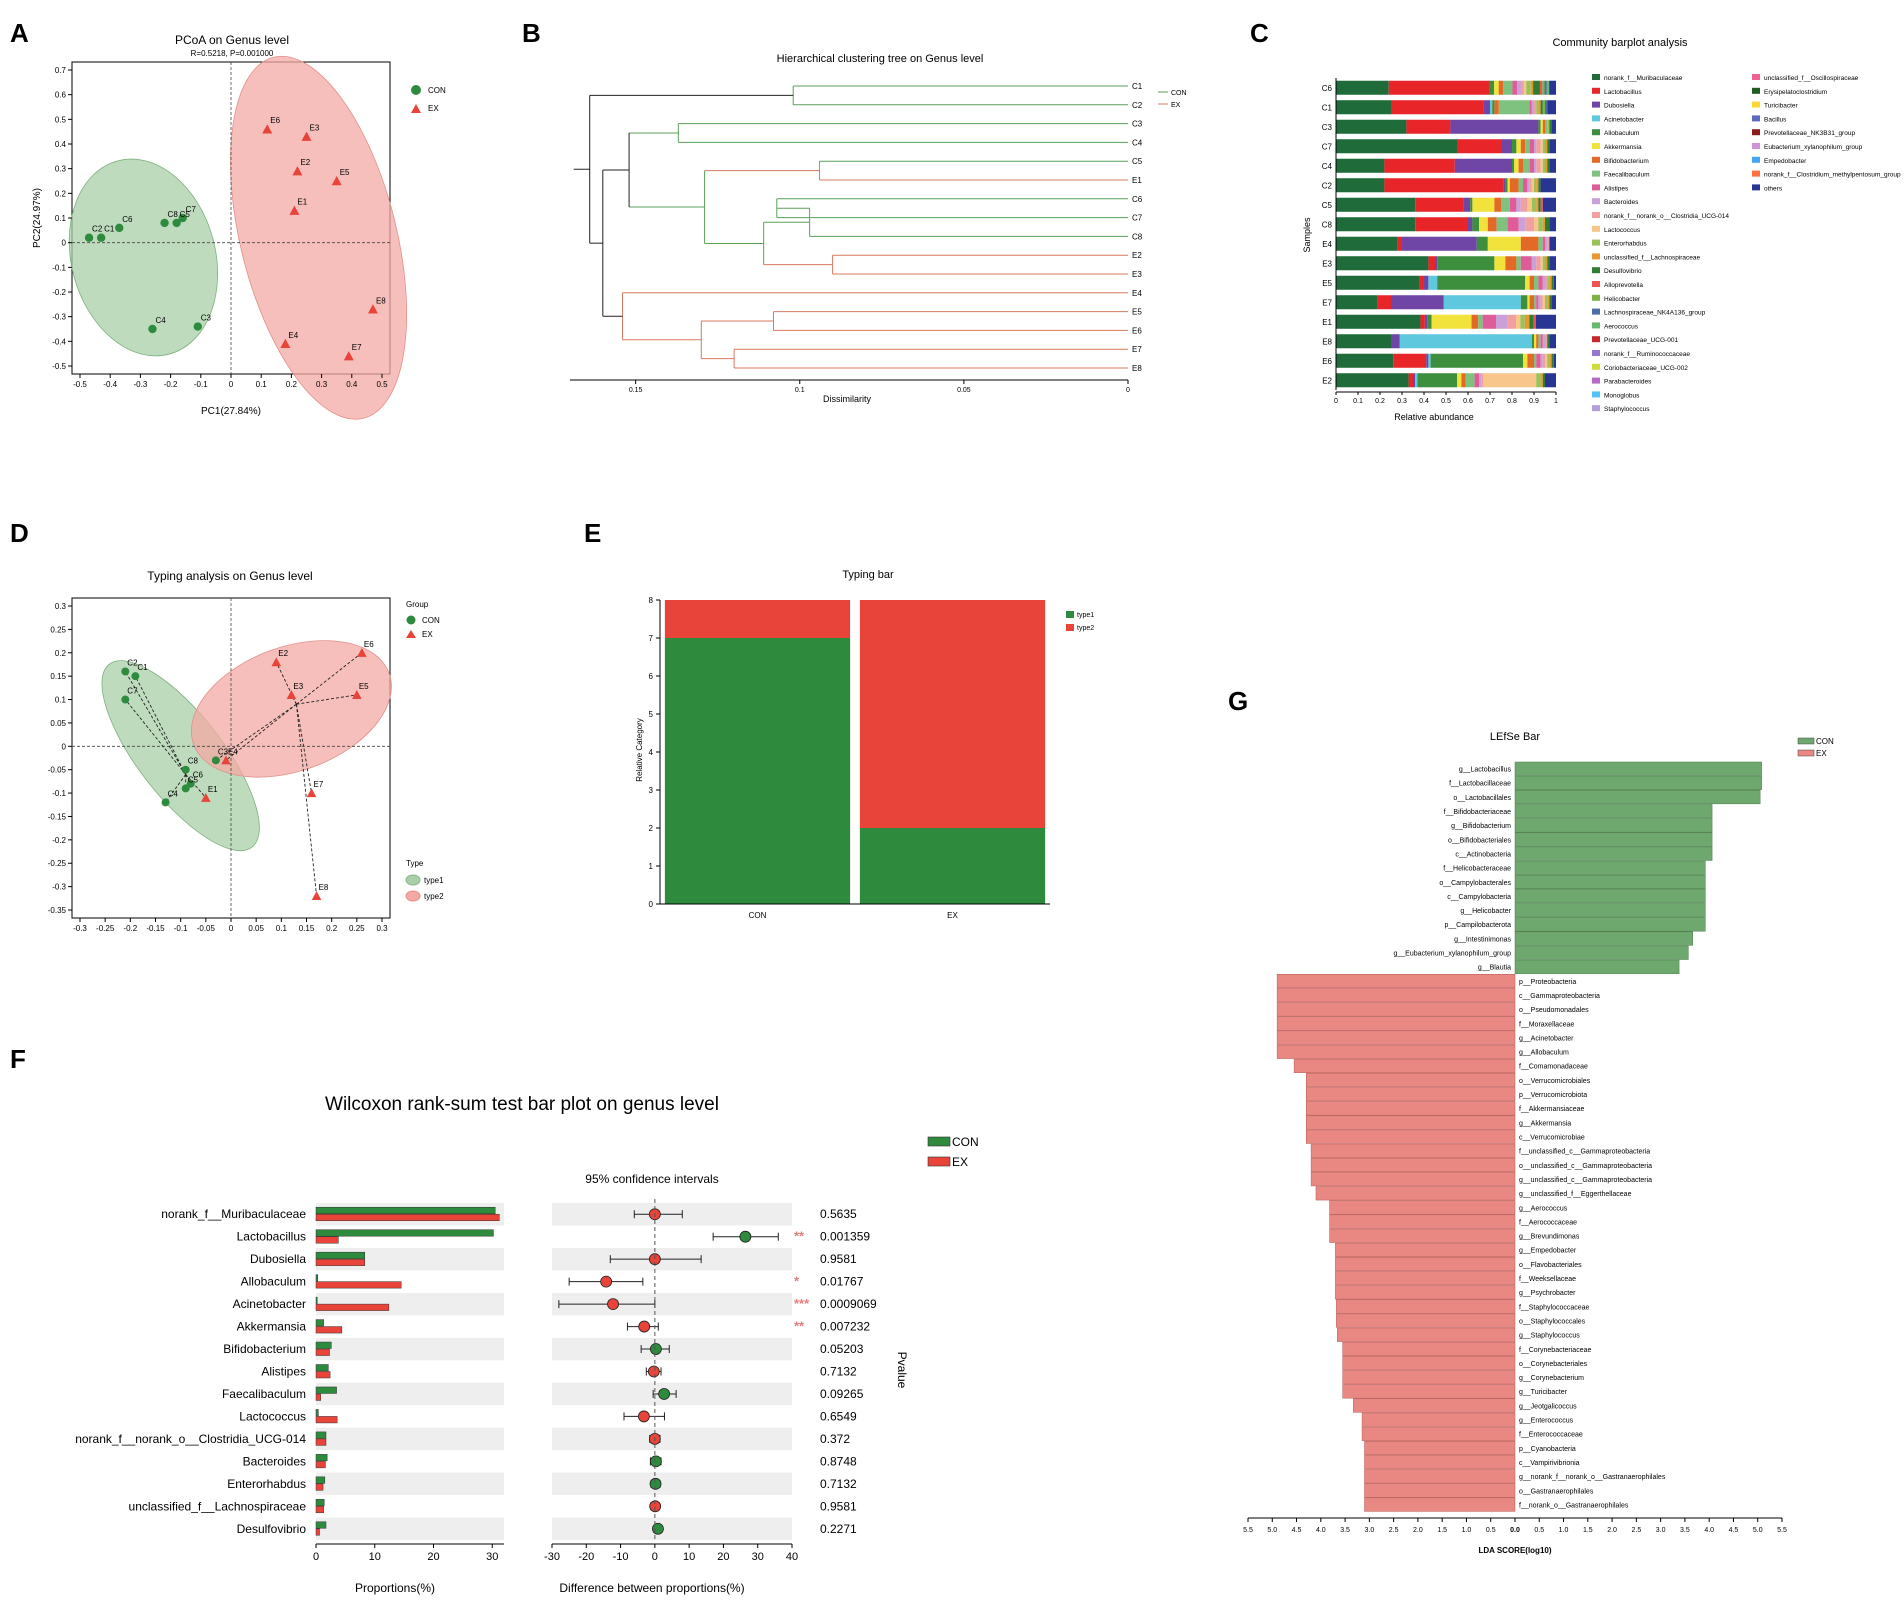 Image resolution: width=1904 pixels, height=1600 pixels. Describe the element at coordinates (1575, 1194) in the screenshot. I see `taxon-label-g-unclassified-f-eggerthellaceae: g__unclassified_f__Eggerthellaceae` at that location.